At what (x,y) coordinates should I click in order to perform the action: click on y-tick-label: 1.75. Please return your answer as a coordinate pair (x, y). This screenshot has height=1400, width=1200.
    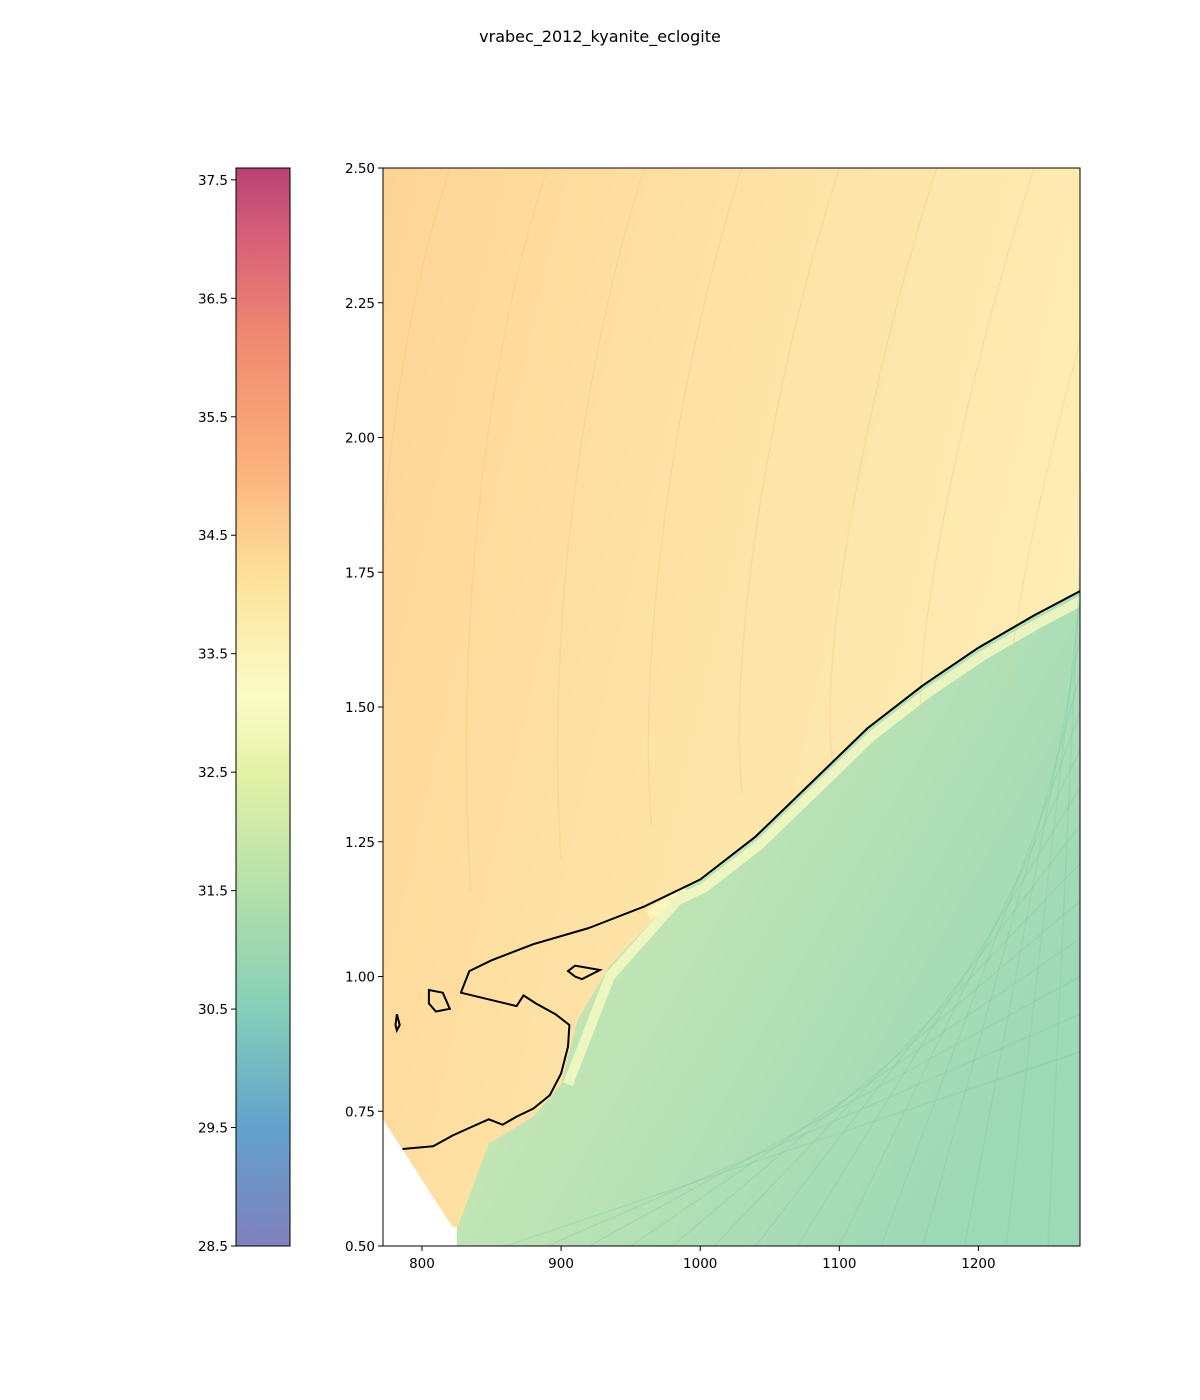
    Looking at the image, I should click on (360, 573).